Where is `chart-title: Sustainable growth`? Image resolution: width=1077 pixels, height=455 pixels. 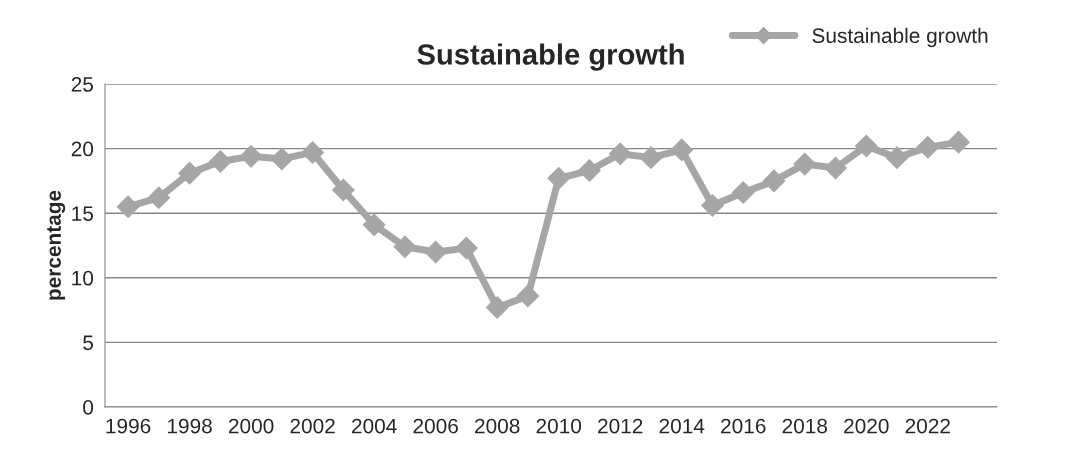 chart-title: Sustainable growth is located at coordinates (550, 57).